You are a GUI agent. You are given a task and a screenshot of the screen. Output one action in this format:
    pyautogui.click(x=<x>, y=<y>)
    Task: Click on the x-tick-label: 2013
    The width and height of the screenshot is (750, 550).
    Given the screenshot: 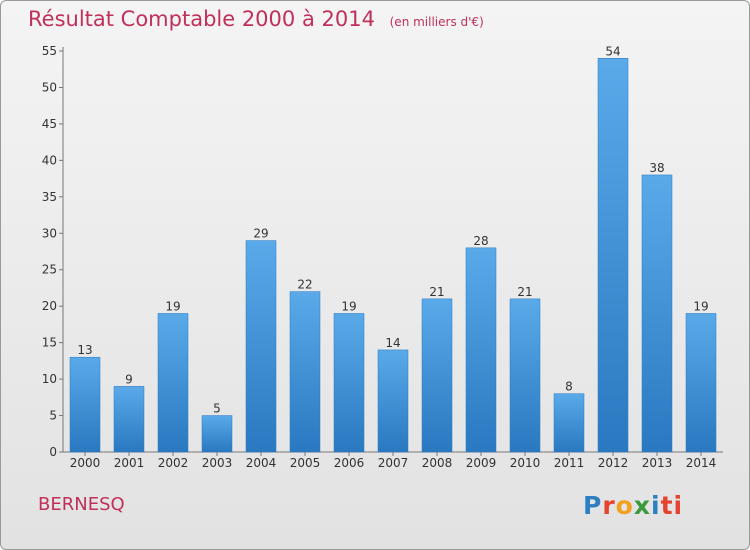 What is the action you would take?
    pyautogui.click(x=657, y=463)
    